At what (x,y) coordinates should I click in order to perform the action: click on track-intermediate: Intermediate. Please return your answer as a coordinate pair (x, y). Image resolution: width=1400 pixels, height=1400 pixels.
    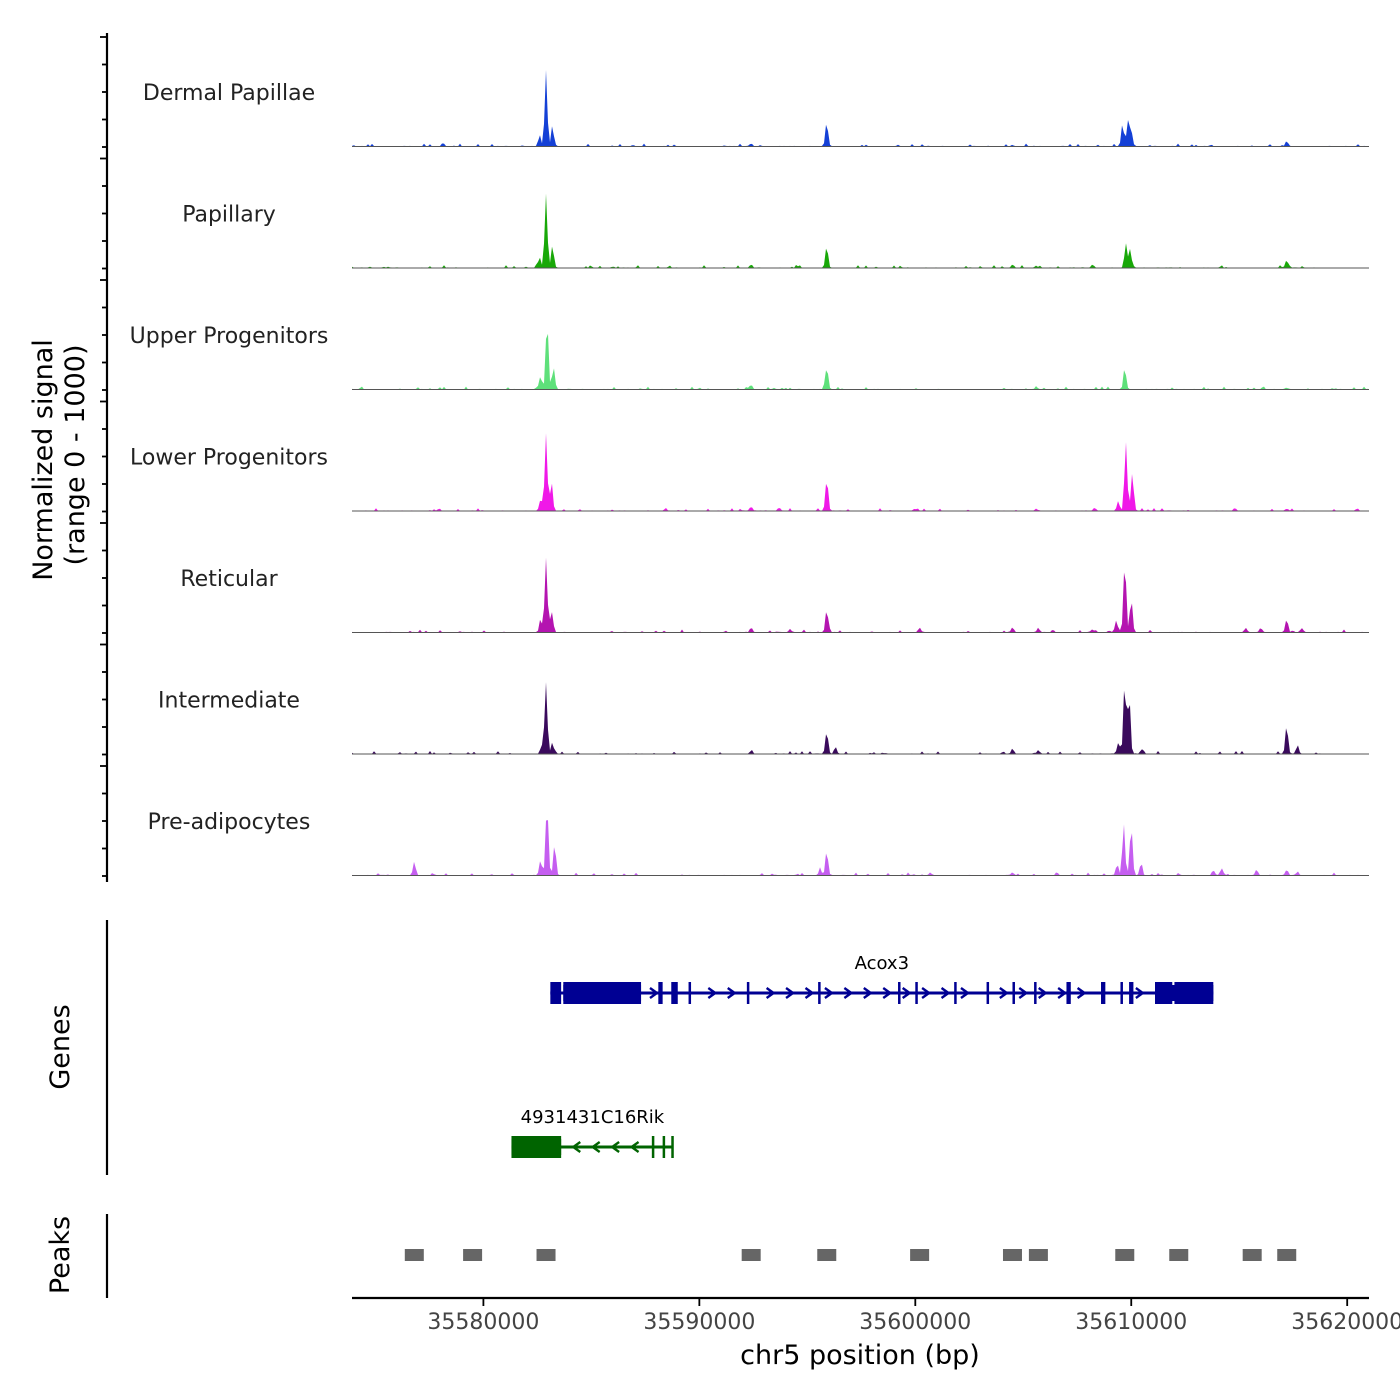
    Looking at the image, I should click on (763, 718).